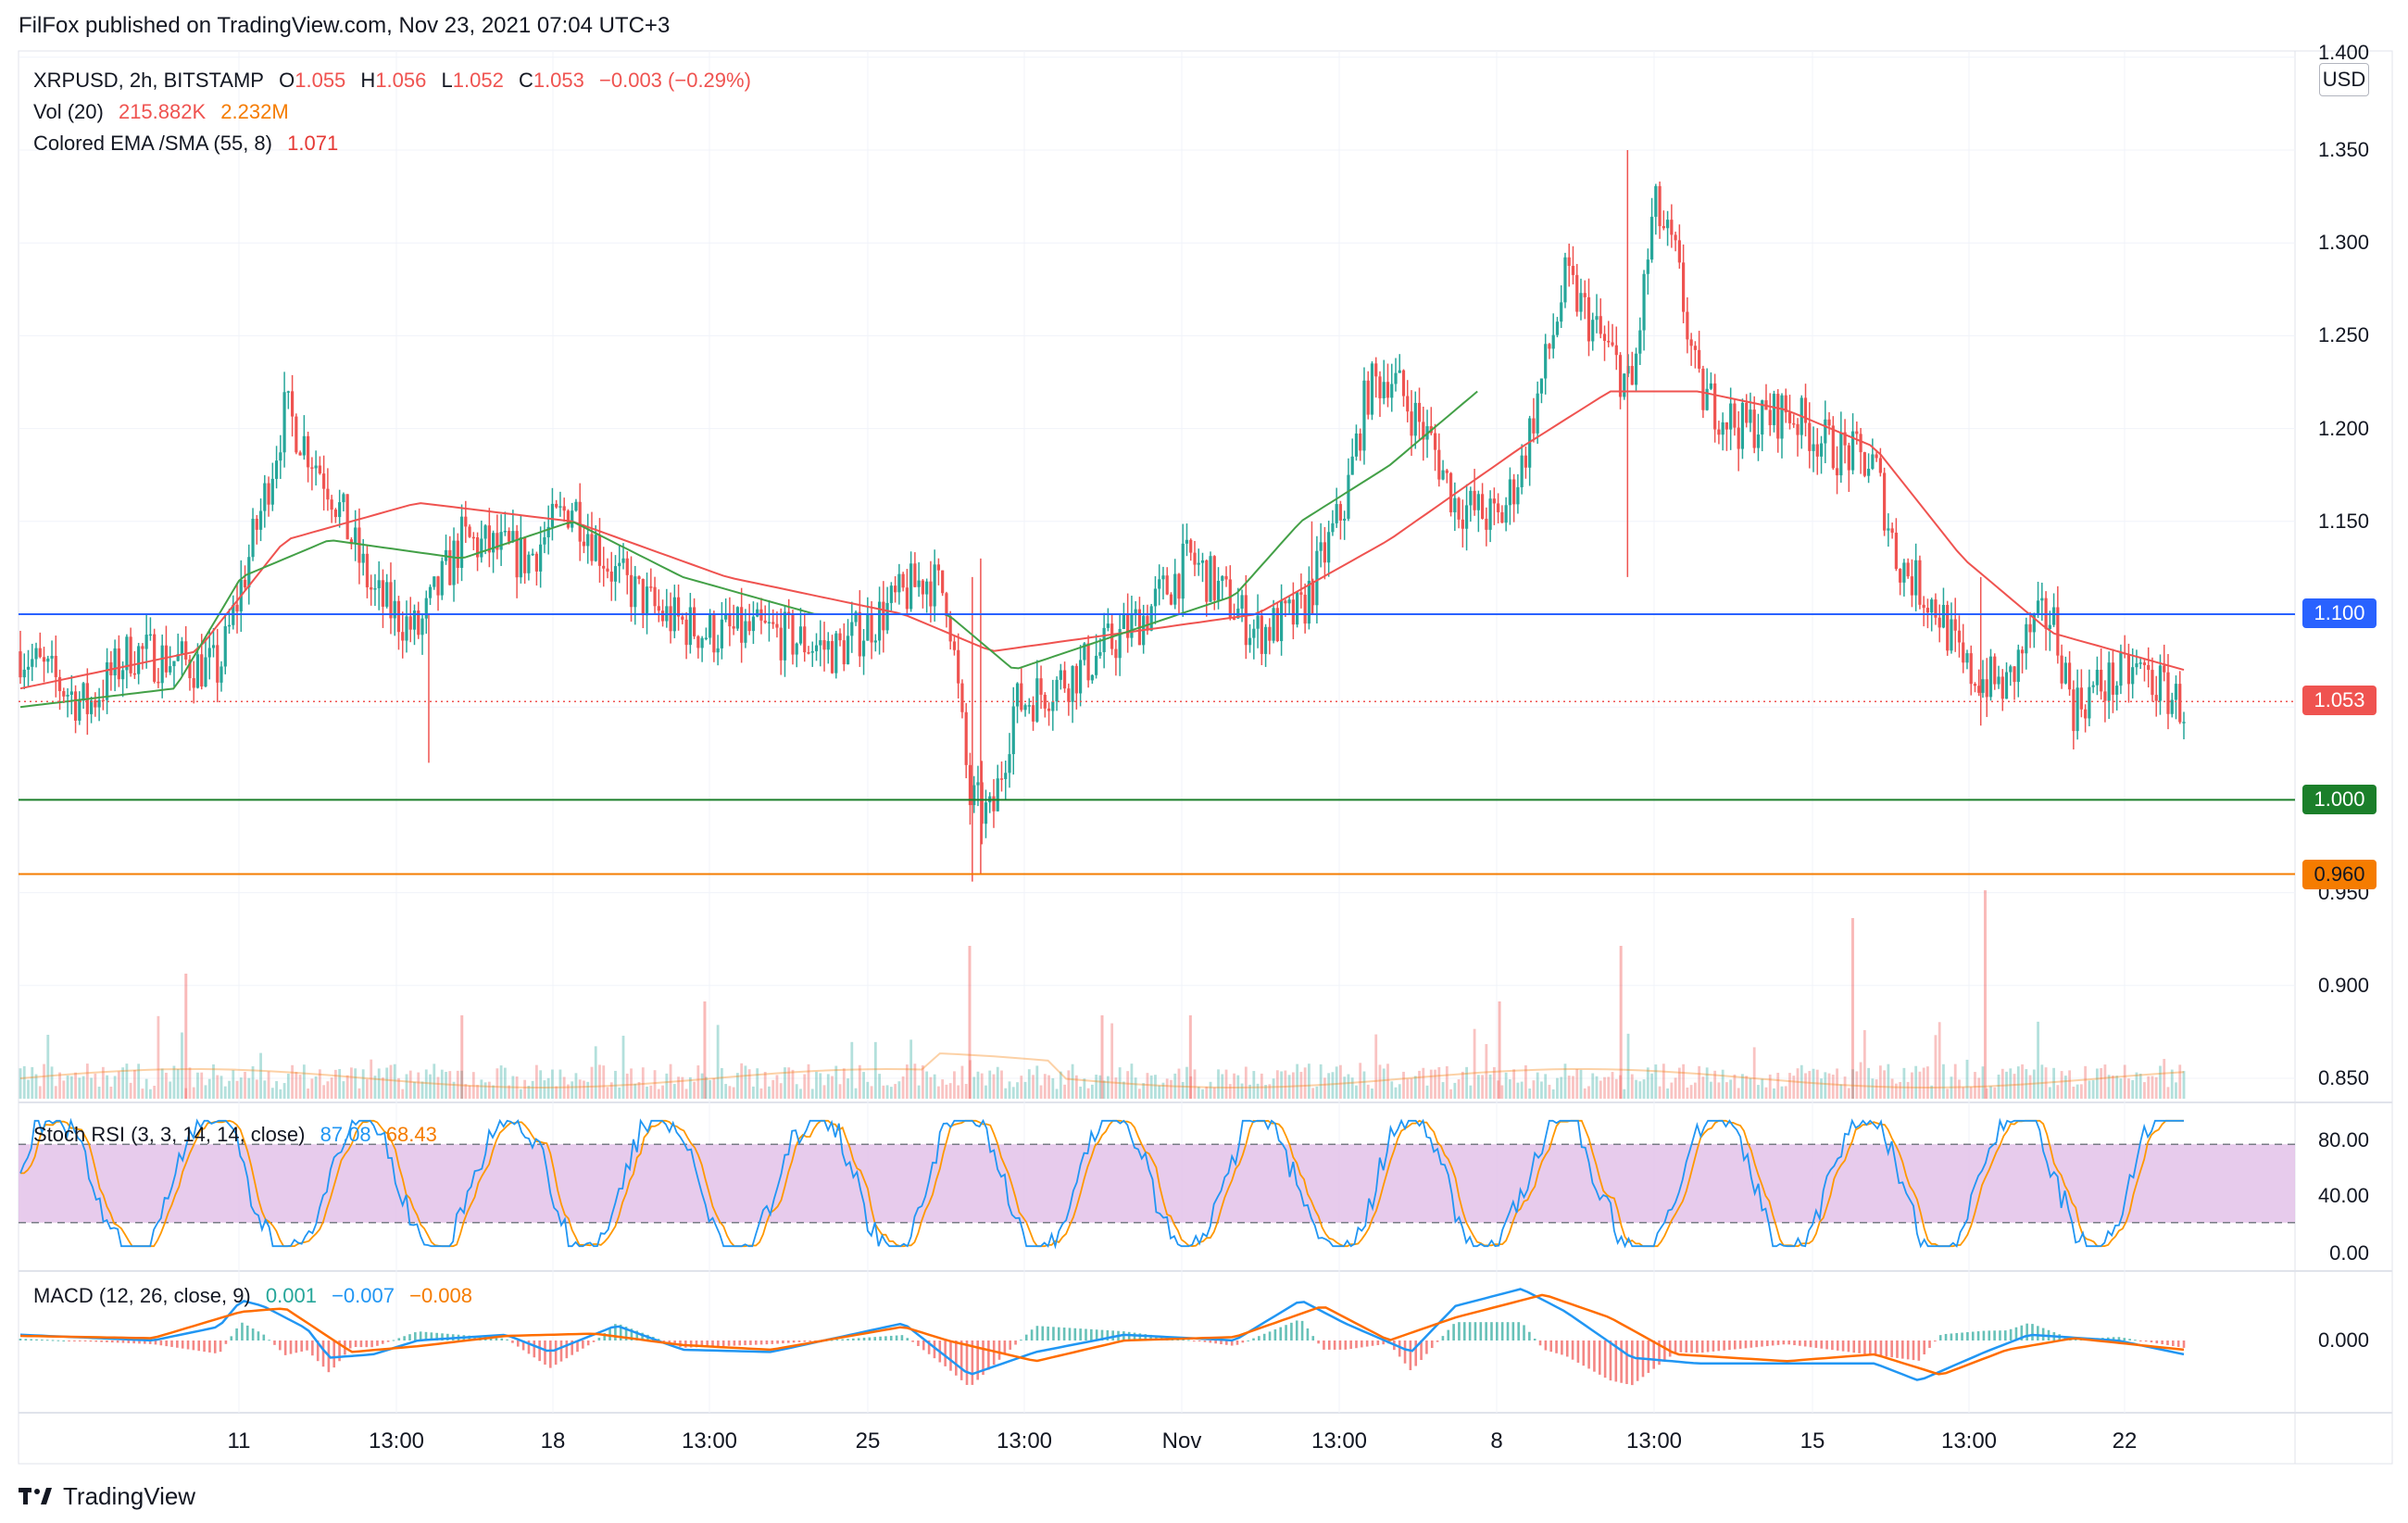 The image size is (2408, 1523). I want to click on symbol-label: XRPUSD, 2h, BITSTAMP, so click(148, 80).